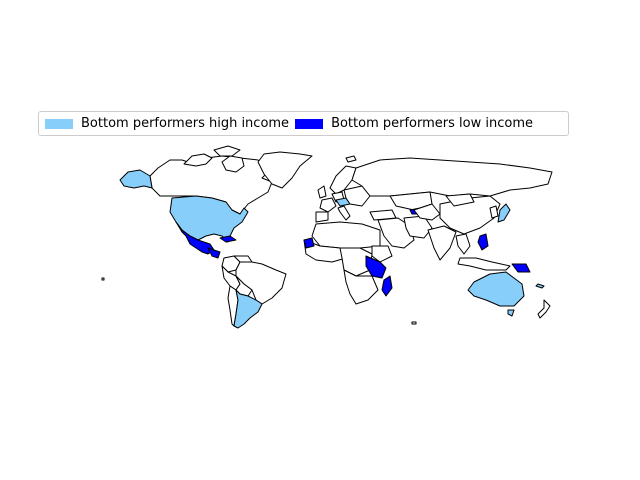  I want to click on country-argentina, so click(248, 309).